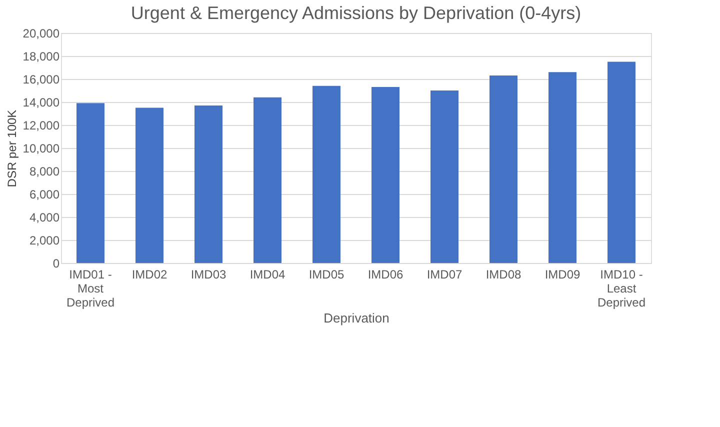 This screenshot has width=720, height=427. What do you see at coordinates (268, 275) in the screenshot?
I see `x-tick-label: IMD04` at bounding box center [268, 275].